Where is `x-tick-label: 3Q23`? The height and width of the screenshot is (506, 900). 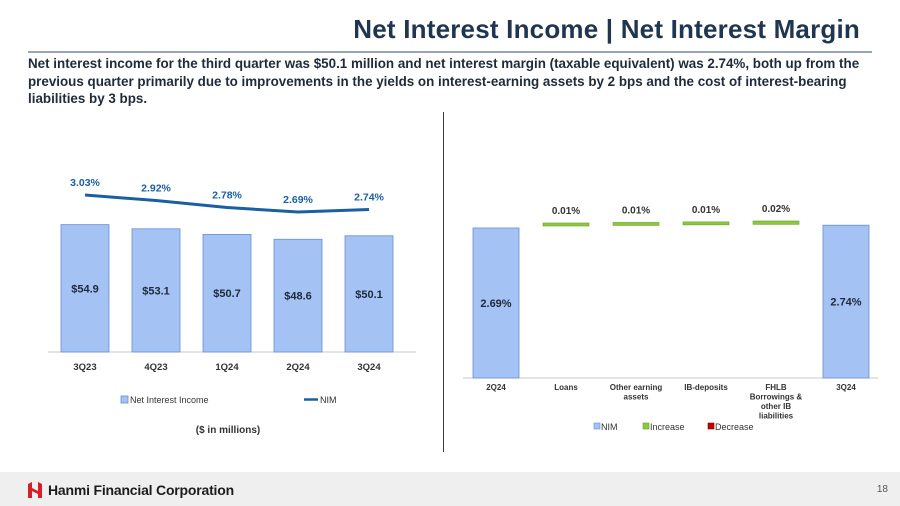 x-tick-label: 3Q23 is located at coordinates (84, 367).